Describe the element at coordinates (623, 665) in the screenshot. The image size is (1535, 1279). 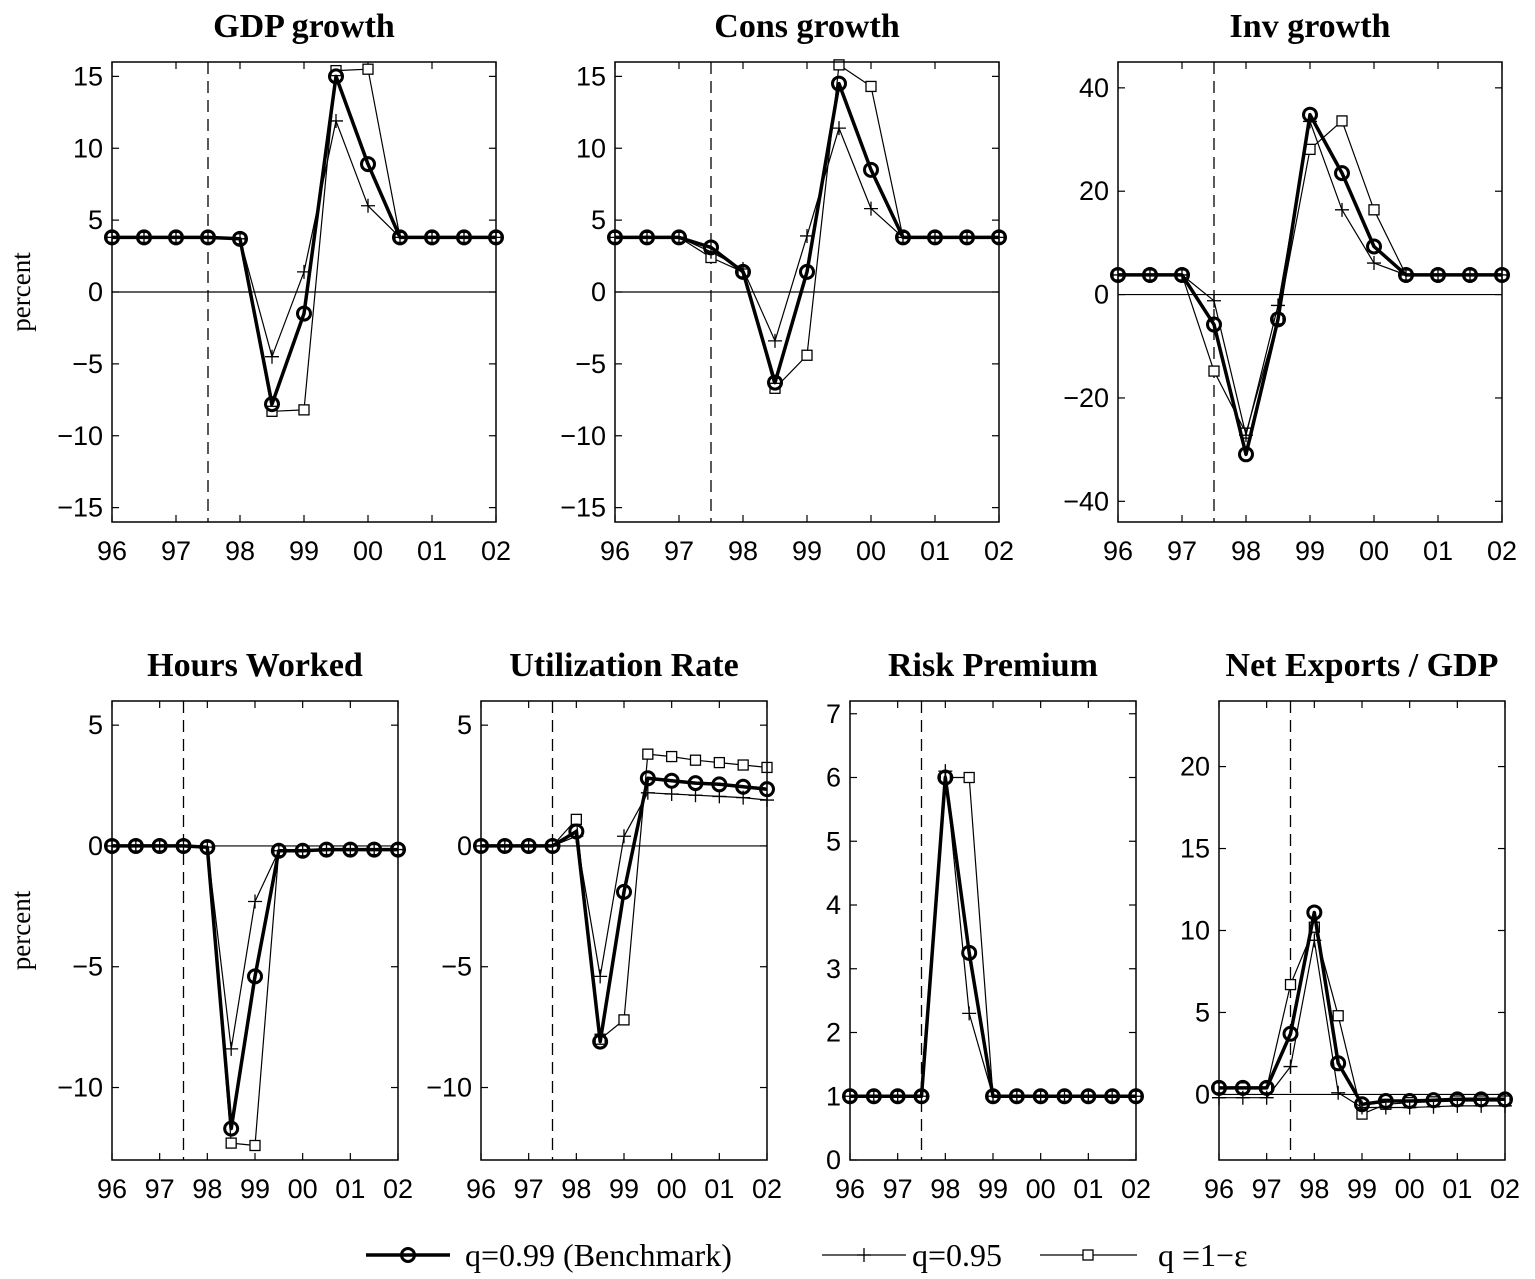
I see `panel-title: Utilization Rate` at that location.